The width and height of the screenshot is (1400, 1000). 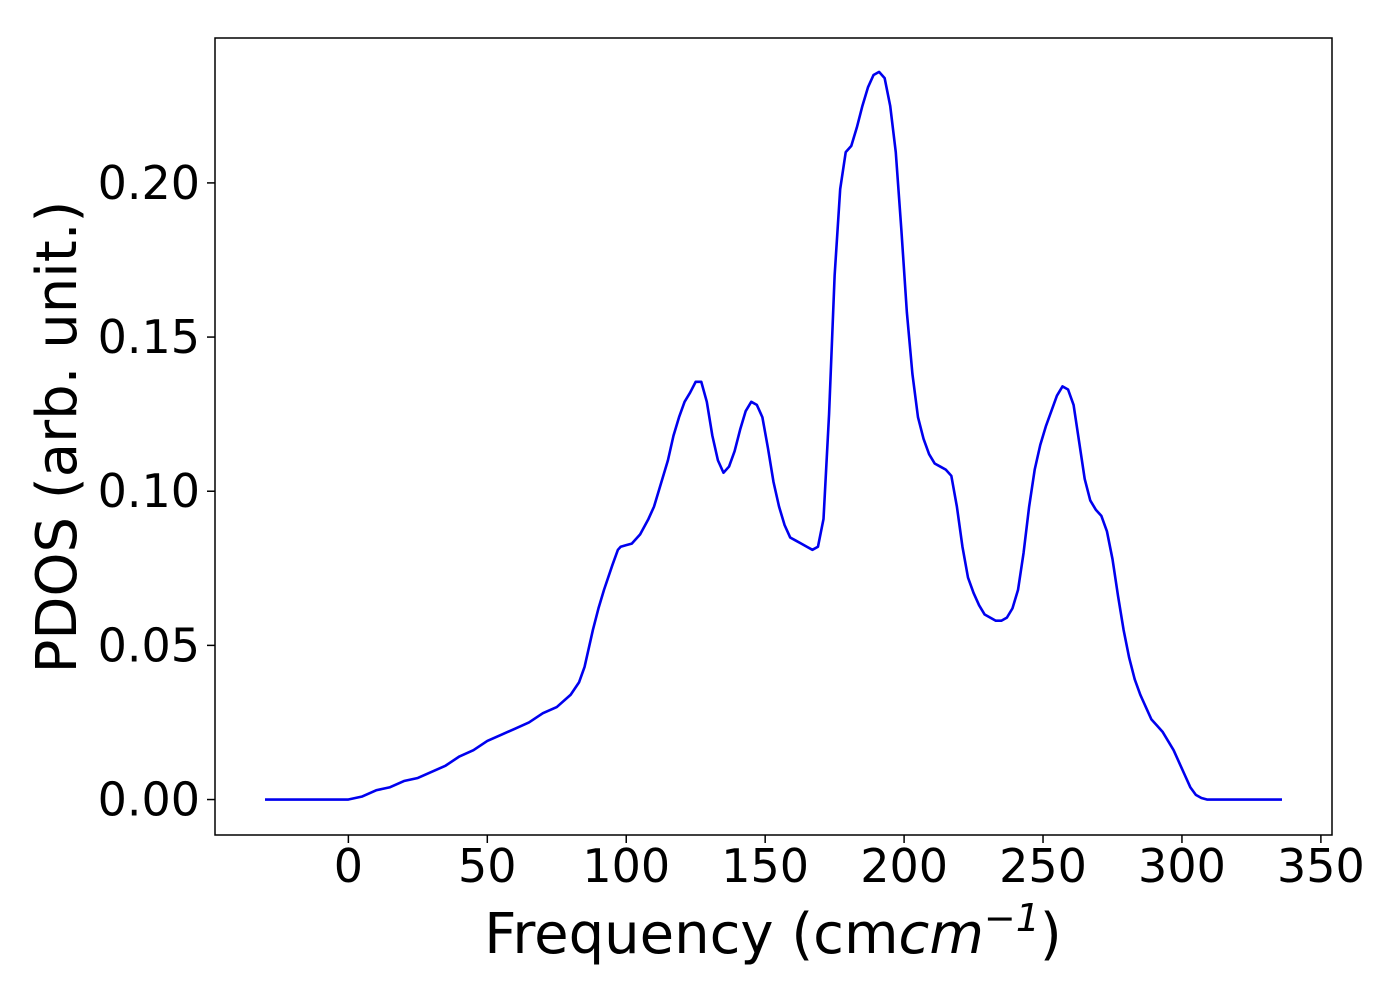 What do you see at coordinates (348, 866) in the screenshot?
I see `x-tick-label: 0` at bounding box center [348, 866].